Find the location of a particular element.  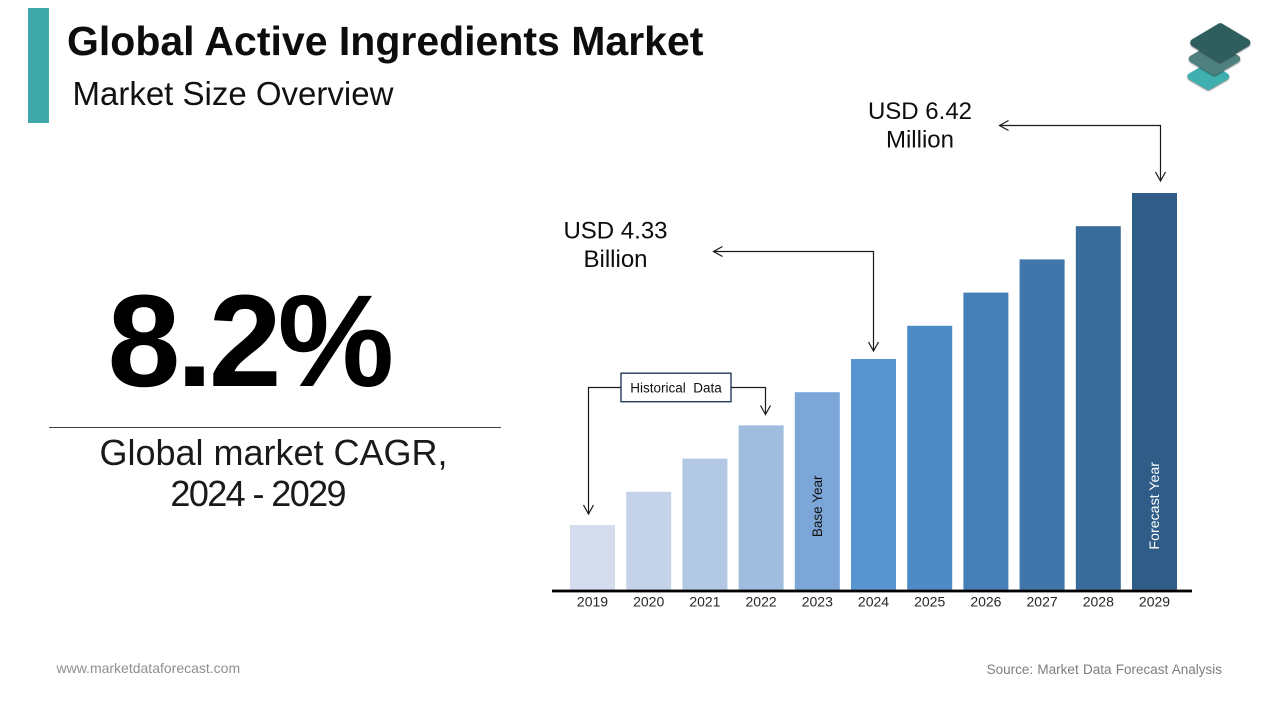

svg-text: 2020 is located at coordinates (648, 602).